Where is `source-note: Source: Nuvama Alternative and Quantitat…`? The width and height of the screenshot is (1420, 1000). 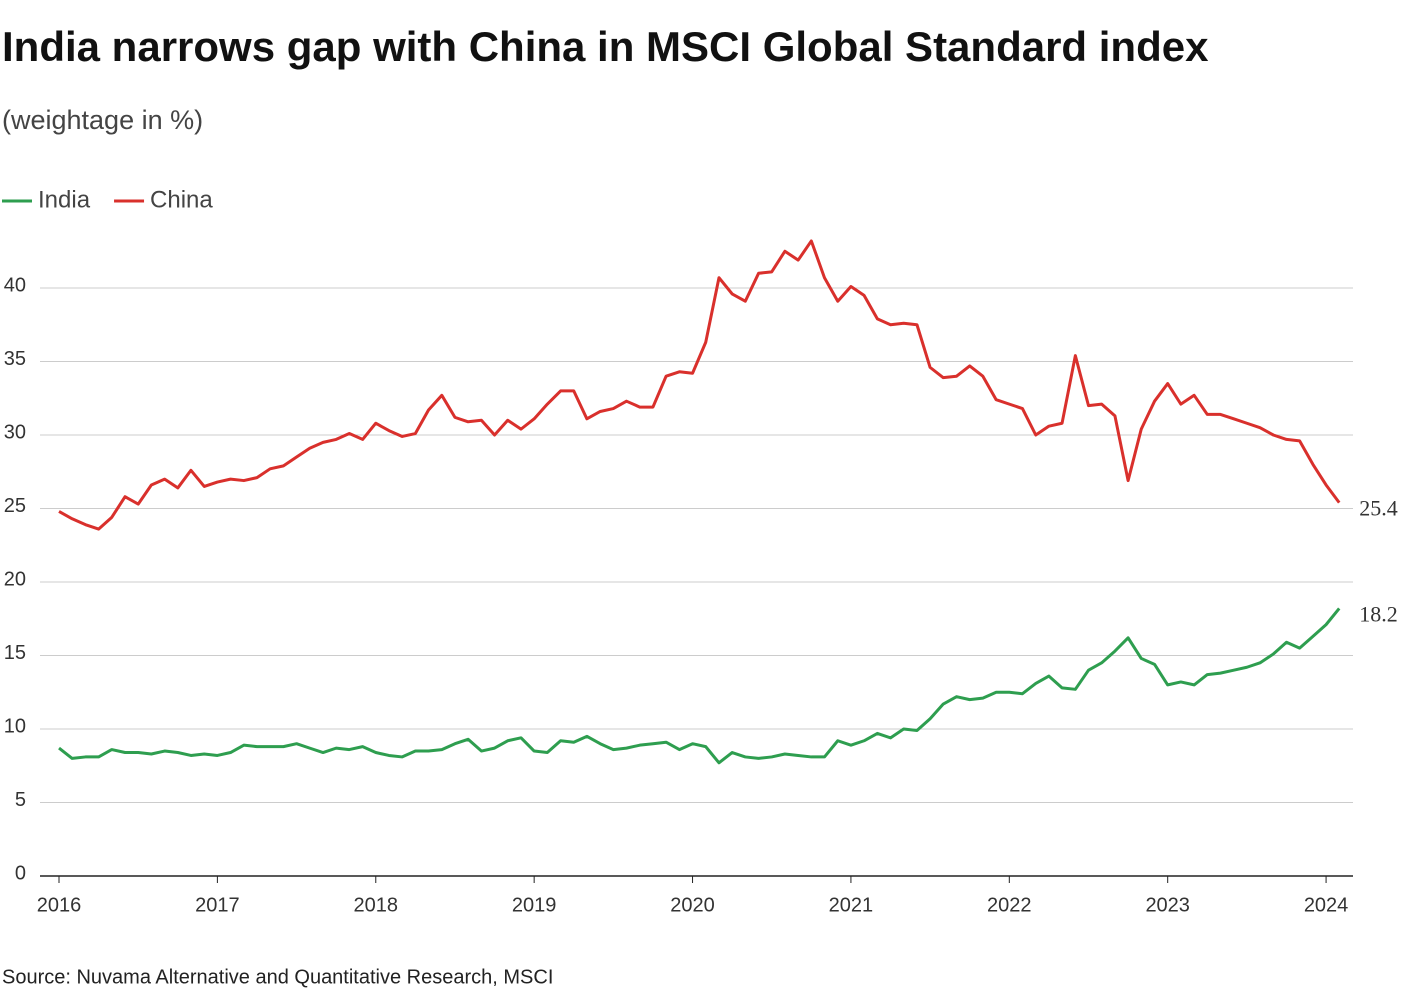
source-note: Source: Nuvama Alternative and Quantitat… is located at coordinates (277, 977).